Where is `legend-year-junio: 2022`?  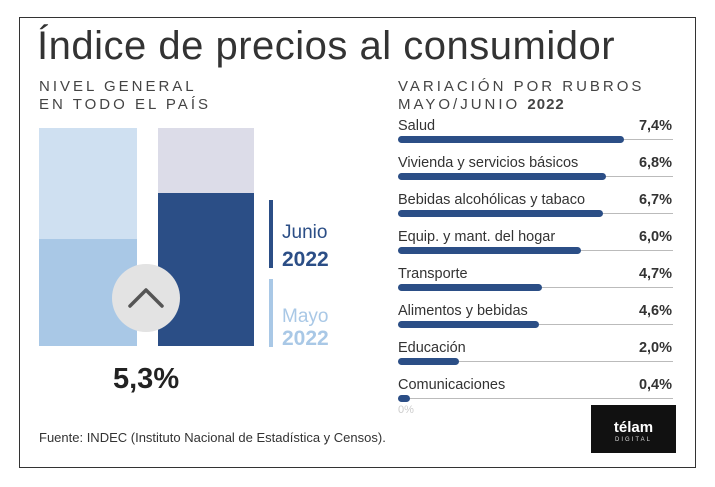 legend-year-junio: 2022 is located at coordinates (305, 259).